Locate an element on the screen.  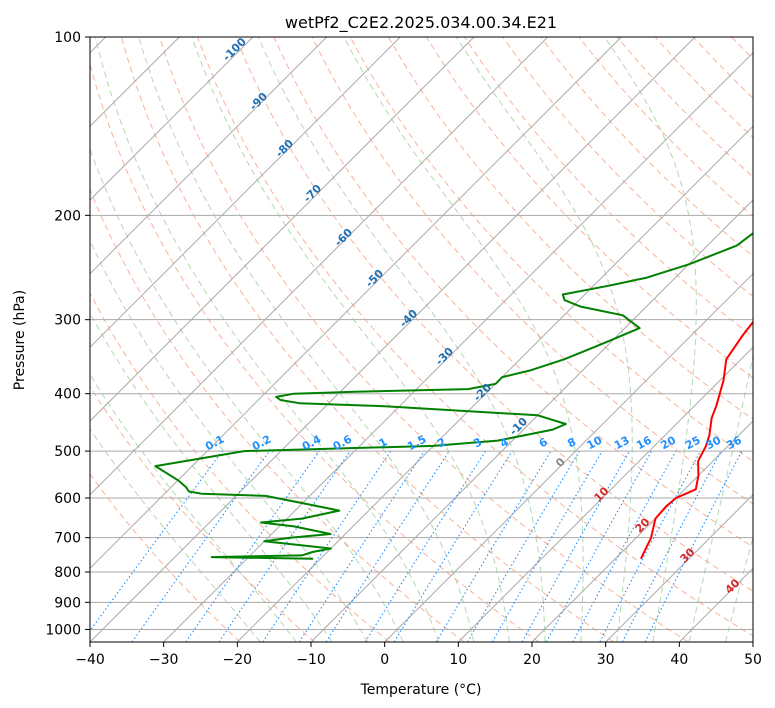
x-tick-label: 0 is located at coordinates (384, 660).